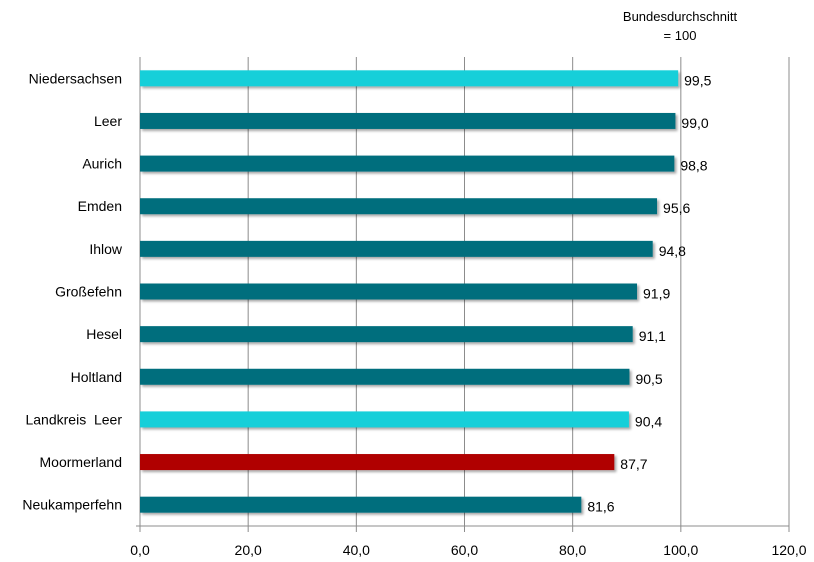 This screenshot has width=814, height=562. What do you see at coordinates (652, 336) in the screenshot?
I see `value-label: 91,1` at bounding box center [652, 336].